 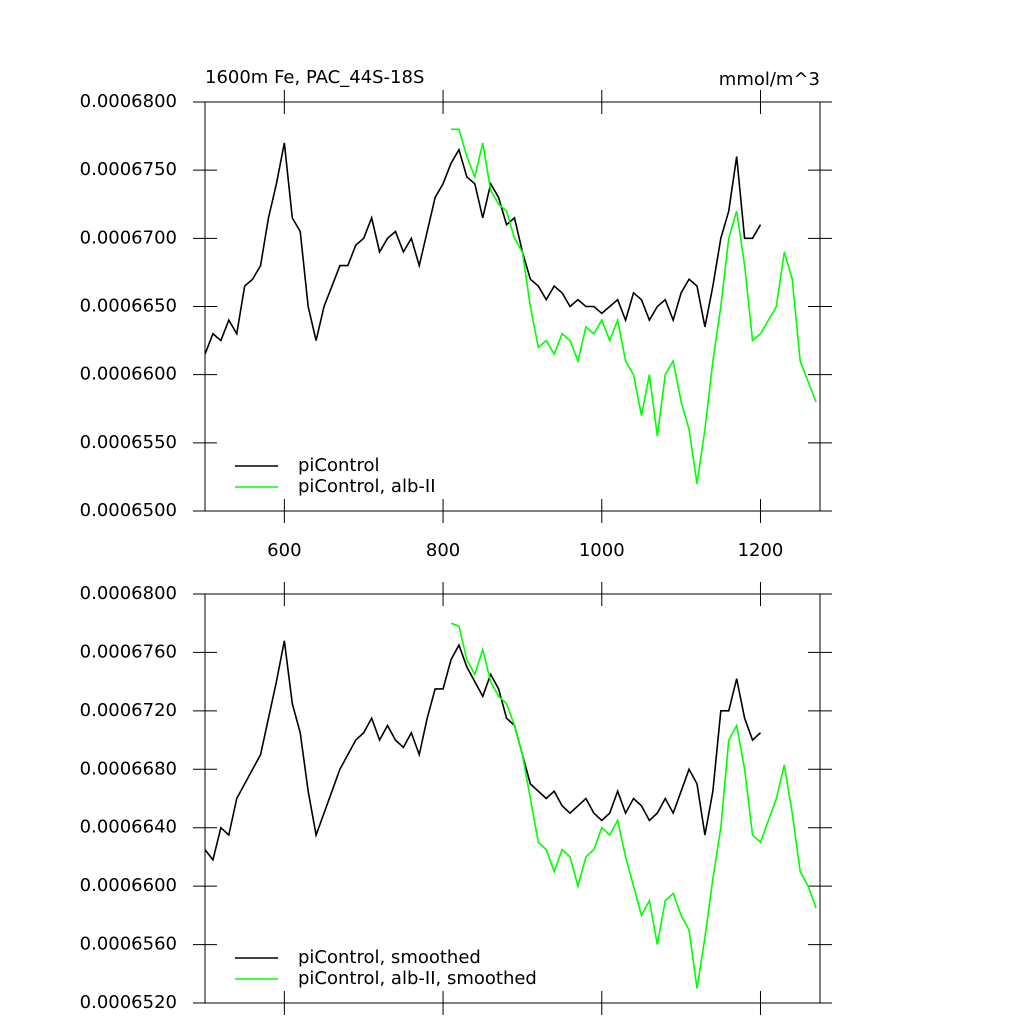 What do you see at coordinates (128, 169) in the screenshot?
I see `y-tick-label: 0.0006750` at bounding box center [128, 169].